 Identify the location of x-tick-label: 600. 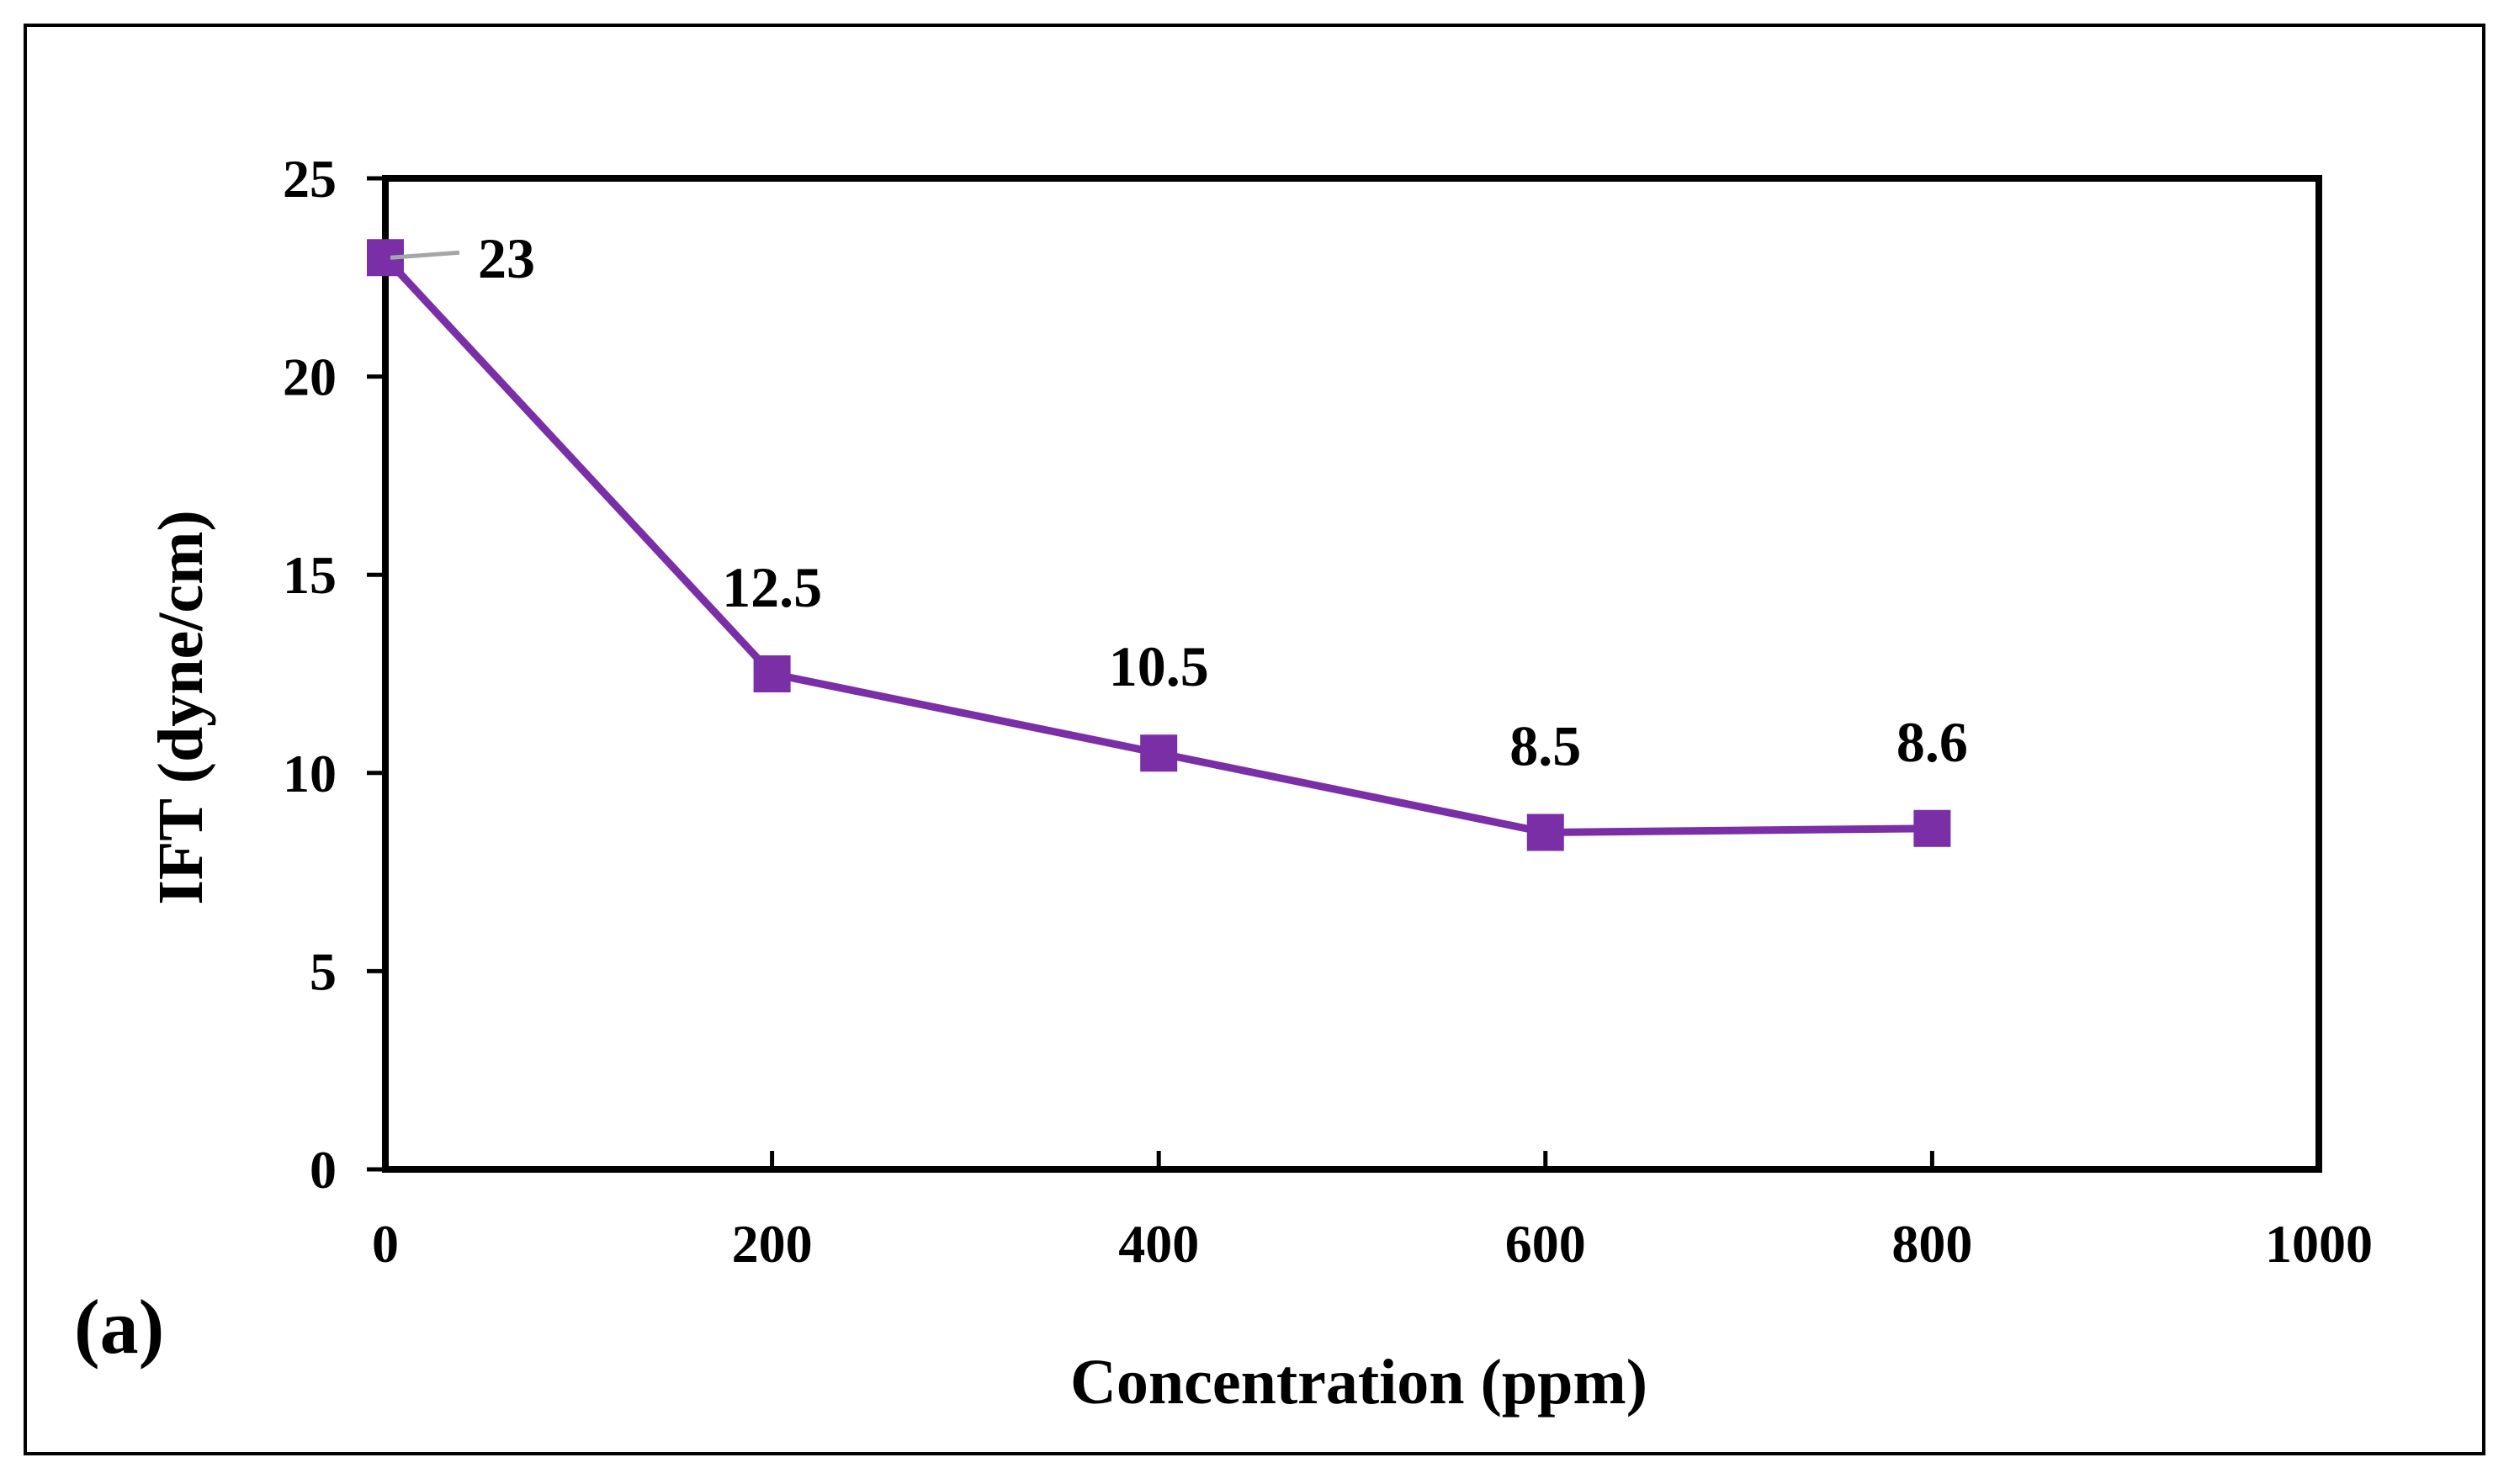
(1545, 1244).